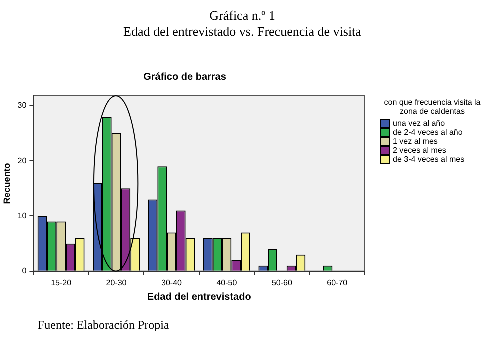 The width and height of the screenshot is (485, 339). I want to click on x-tick-label: 60-70, so click(337, 283).